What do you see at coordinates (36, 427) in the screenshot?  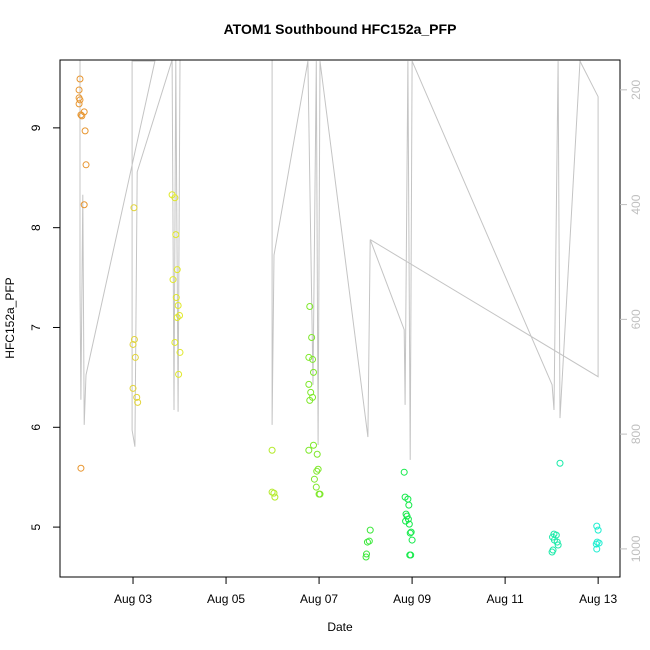 I see `y-tick-label: 6` at bounding box center [36, 427].